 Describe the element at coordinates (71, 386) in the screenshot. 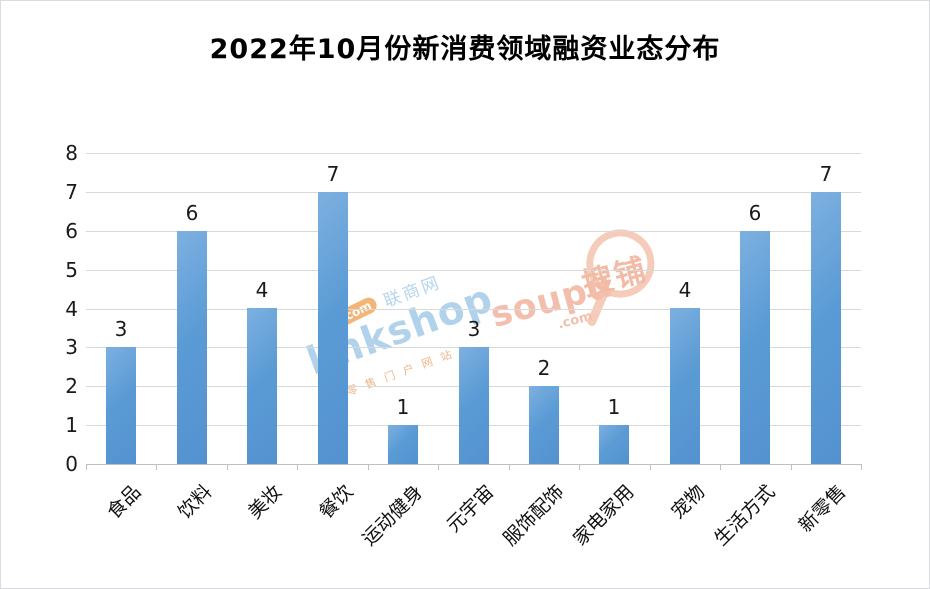

I see `y-tick-label: 2` at that location.